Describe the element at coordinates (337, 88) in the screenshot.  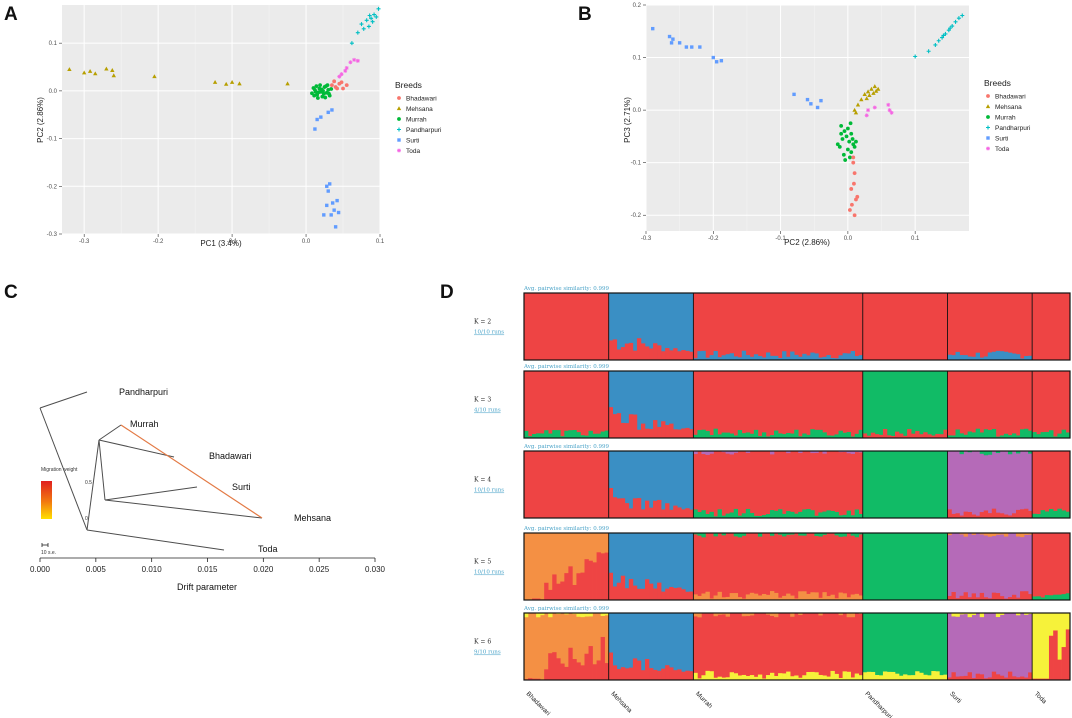
I see `data-point-bhadawari` at that location.